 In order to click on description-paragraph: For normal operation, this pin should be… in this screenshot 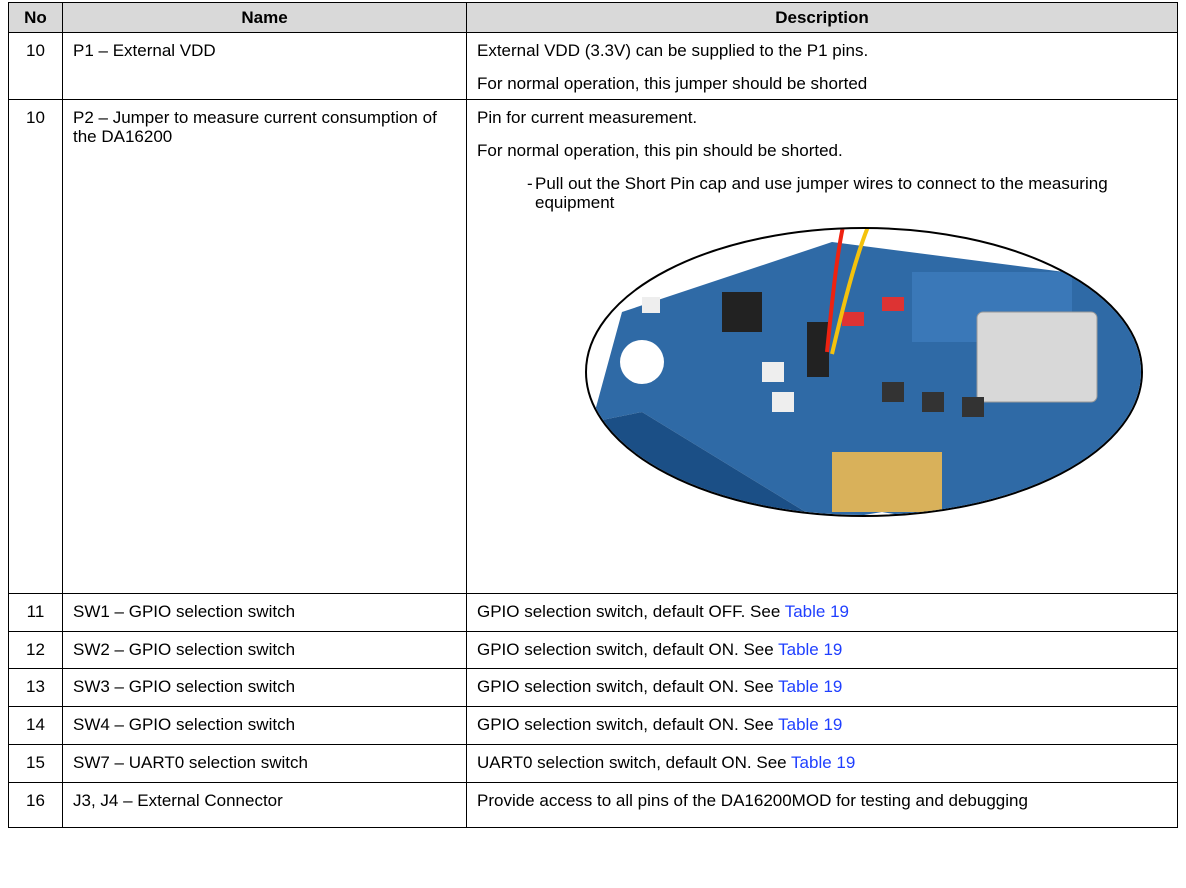, I will do `click(660, 150)`.